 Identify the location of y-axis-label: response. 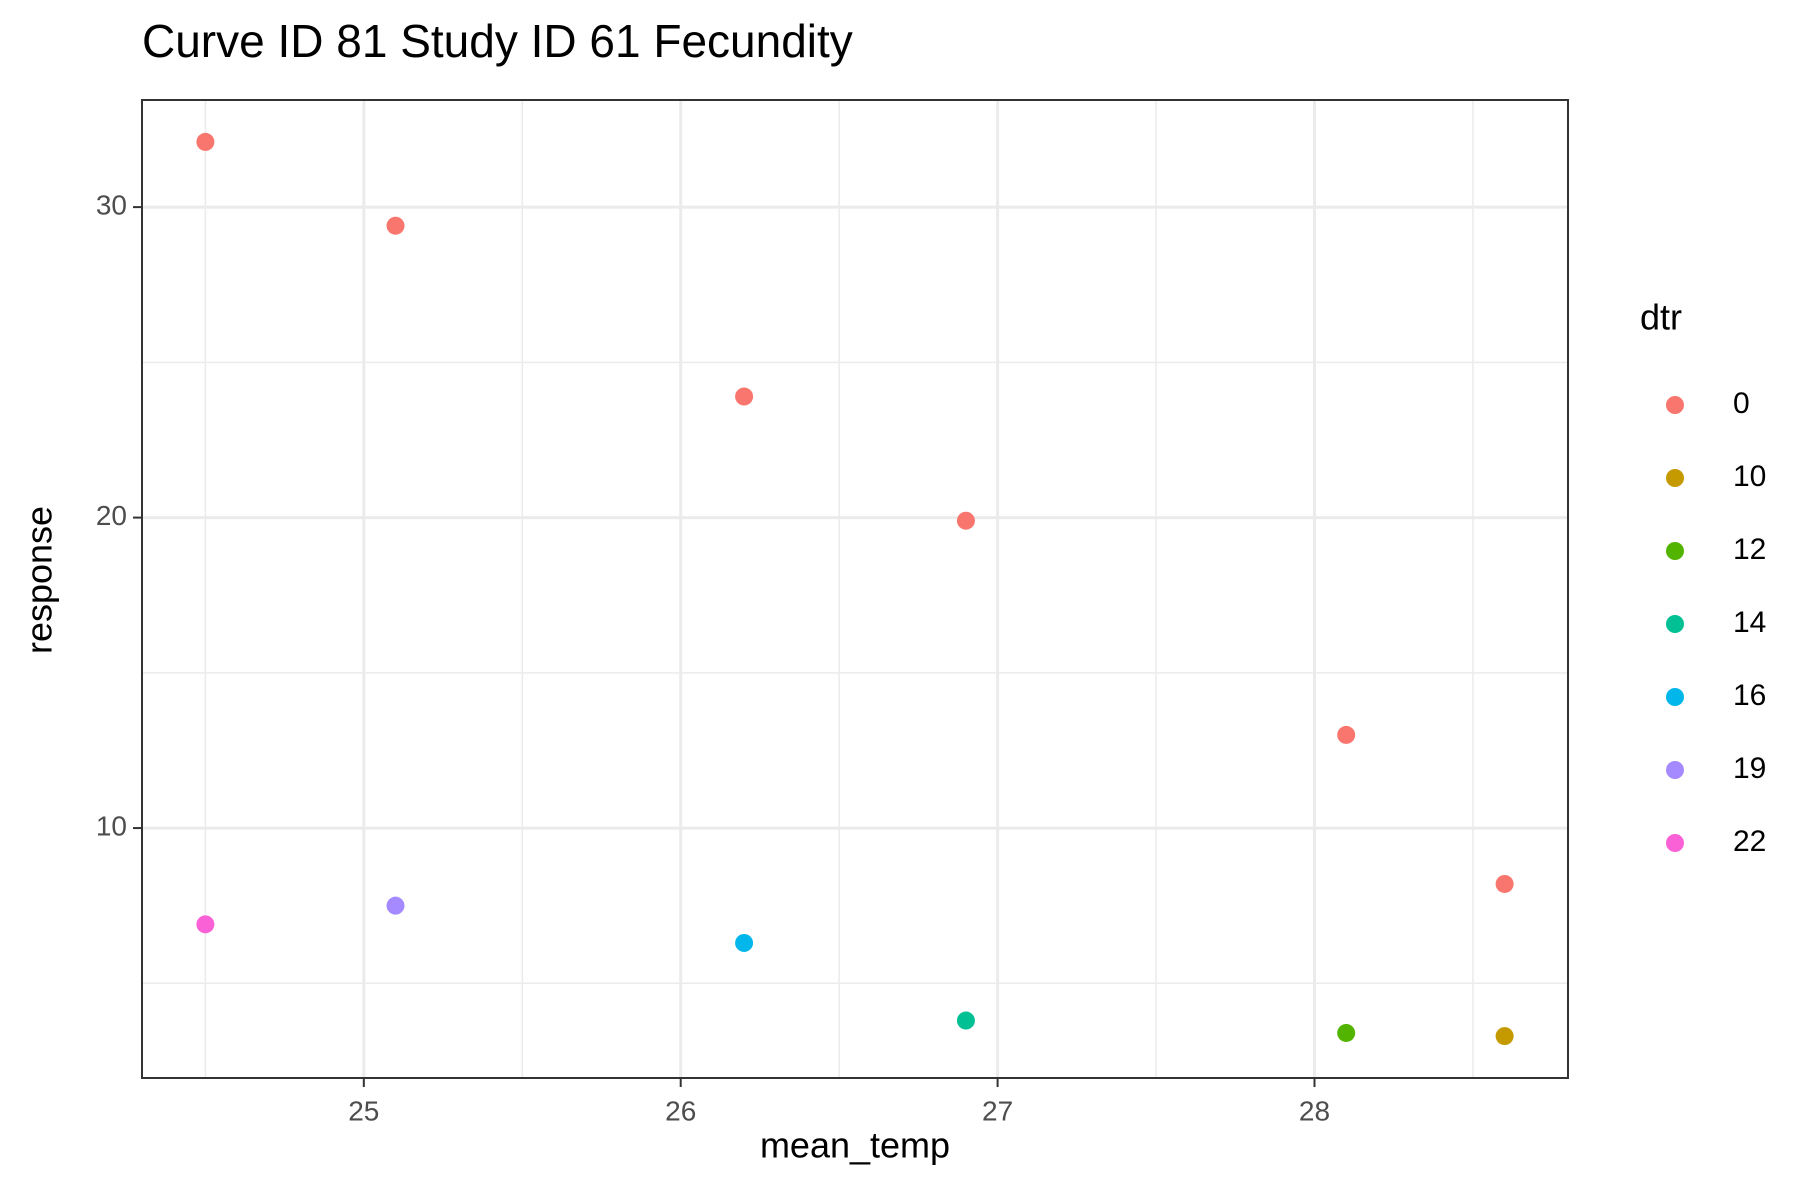
(39, 580).